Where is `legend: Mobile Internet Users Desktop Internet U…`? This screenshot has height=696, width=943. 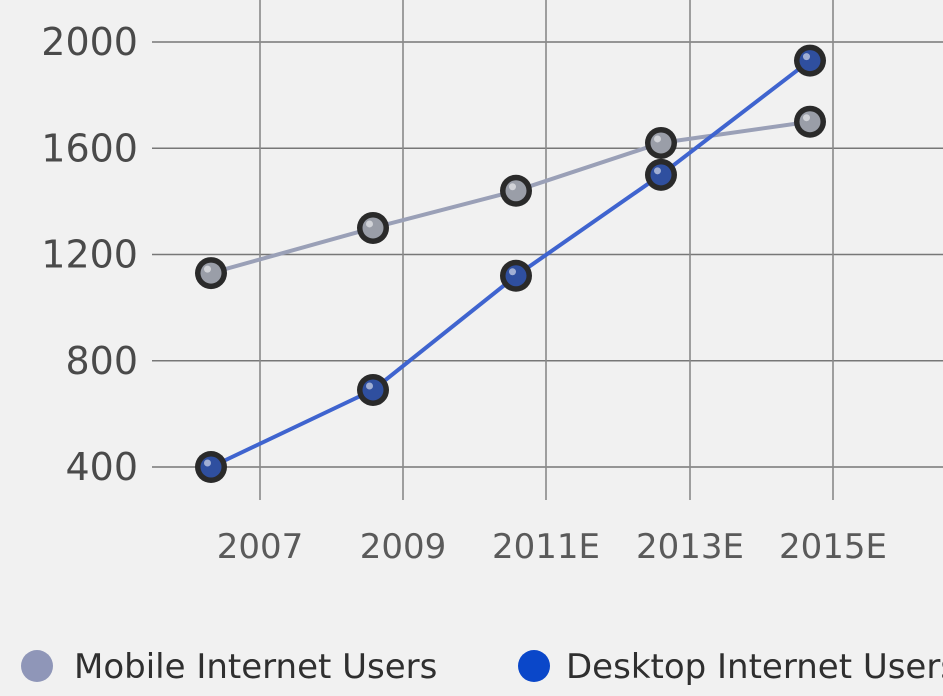 legend: Mobile Internet Users Desktop Internet U… is located at coordinates (482, 667).